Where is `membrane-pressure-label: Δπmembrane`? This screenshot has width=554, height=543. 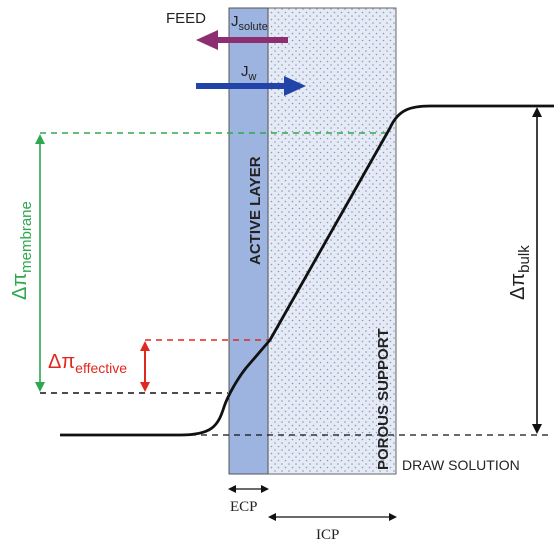
membrane-pressure-label: Δπmembrane is located at coordinates (22, 250).